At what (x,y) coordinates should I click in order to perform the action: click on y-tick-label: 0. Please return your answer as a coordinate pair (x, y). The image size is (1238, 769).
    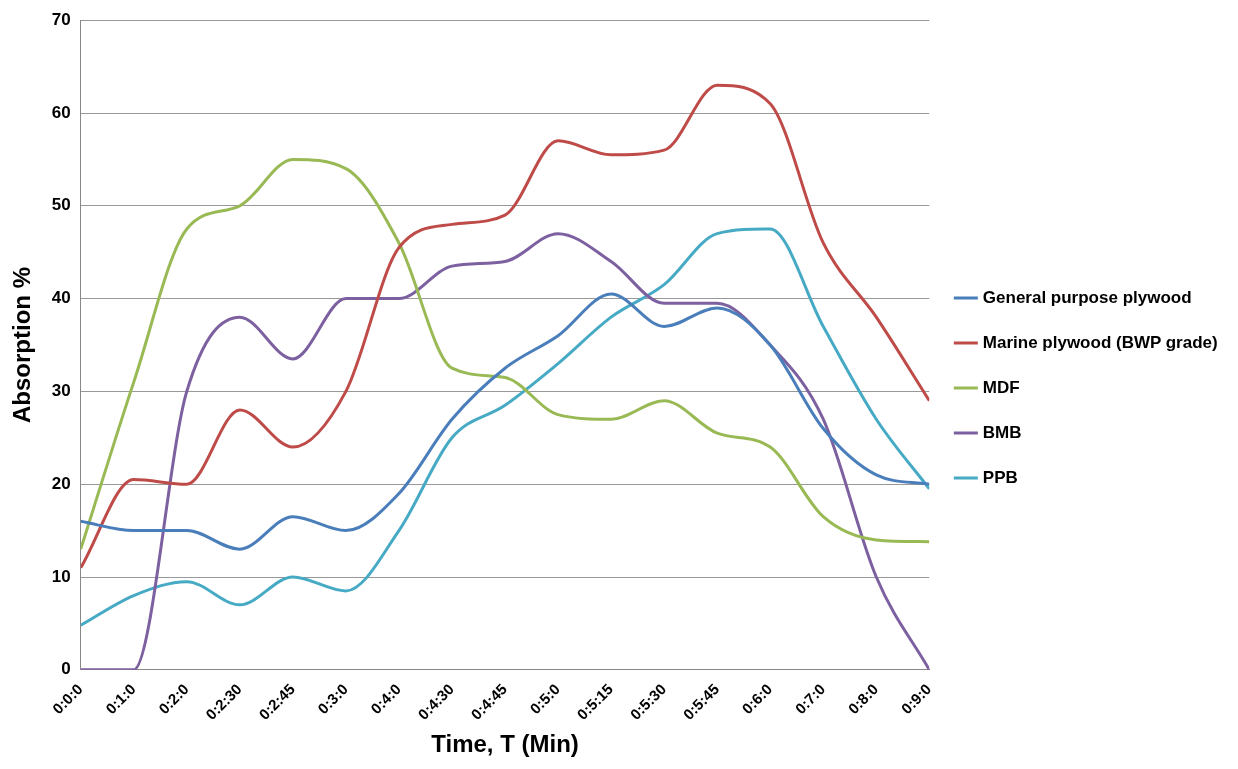
    Looking at the image, I should click on (66, 669).